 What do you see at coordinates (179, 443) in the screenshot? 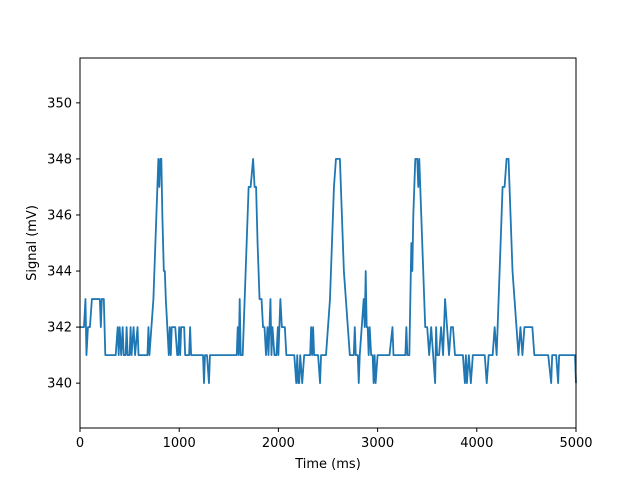
I see `x-tick-label: 1000` at bounding box center [179, 443].